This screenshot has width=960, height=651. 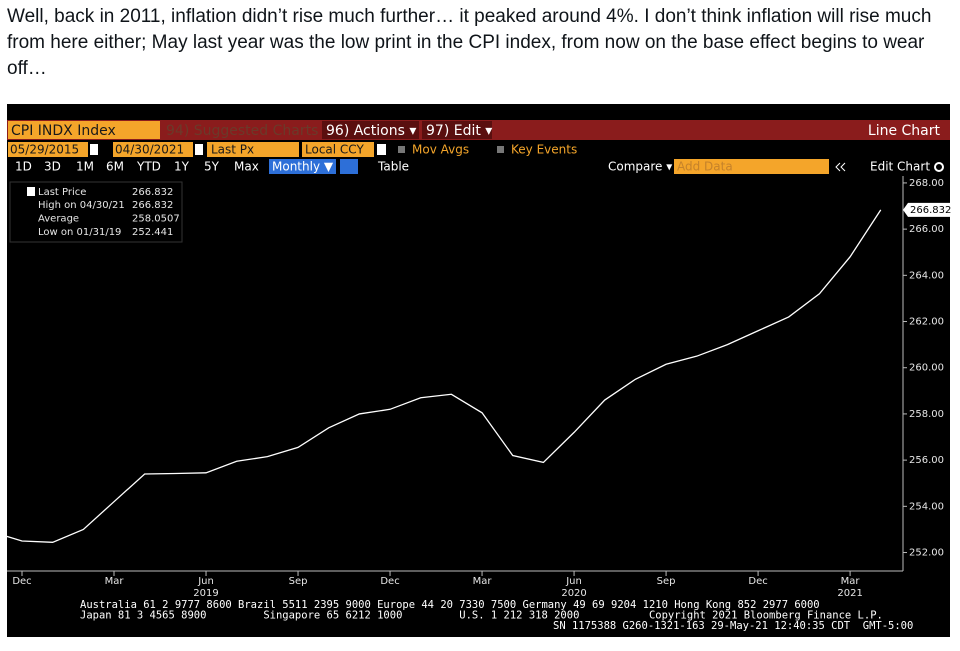 What do you see at coordinates (152, 205) in the screenshot?
I see `legend-stat-value: 266.832` at bounding box center [152, 205].